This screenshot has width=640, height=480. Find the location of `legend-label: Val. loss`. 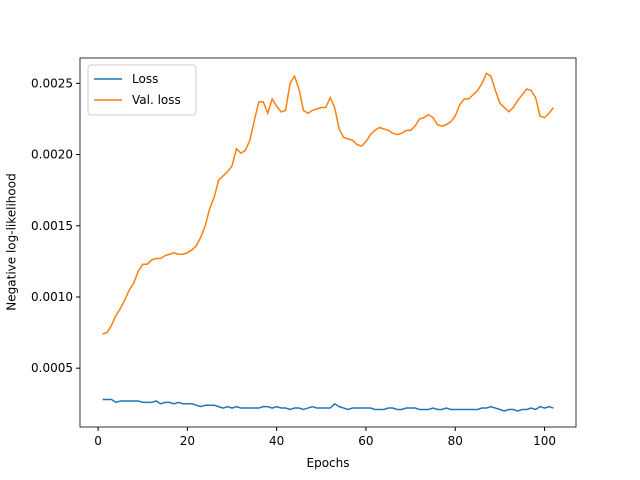

legend-label: Val. loss is located at coordinates (156, 100).